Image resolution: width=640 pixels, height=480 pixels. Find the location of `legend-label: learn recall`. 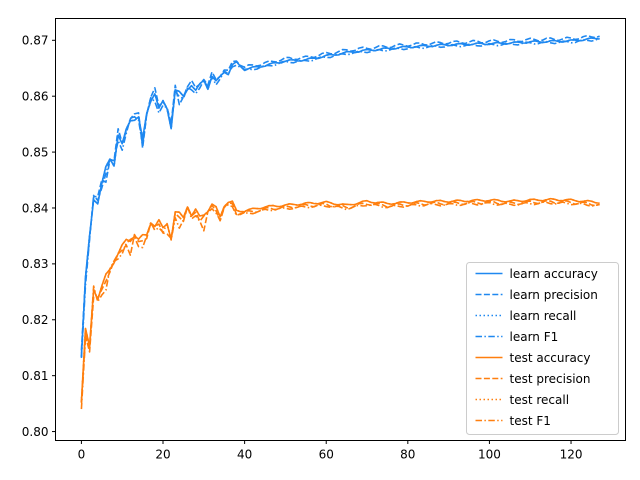

legend-label: learn recall is located at coordinates (543, 316).